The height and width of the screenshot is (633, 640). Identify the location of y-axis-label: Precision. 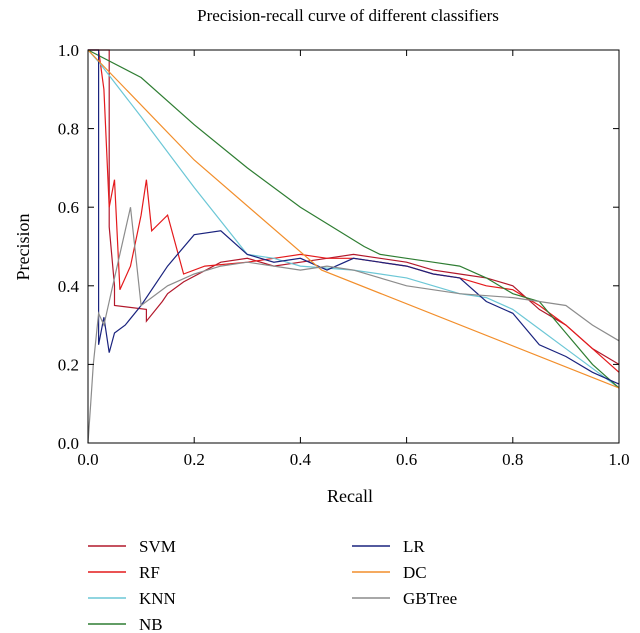
(23, 247).